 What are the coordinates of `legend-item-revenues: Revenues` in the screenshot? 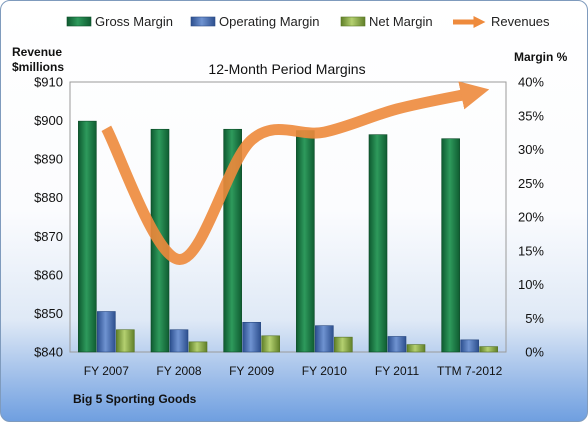 It's located at (501, 21).